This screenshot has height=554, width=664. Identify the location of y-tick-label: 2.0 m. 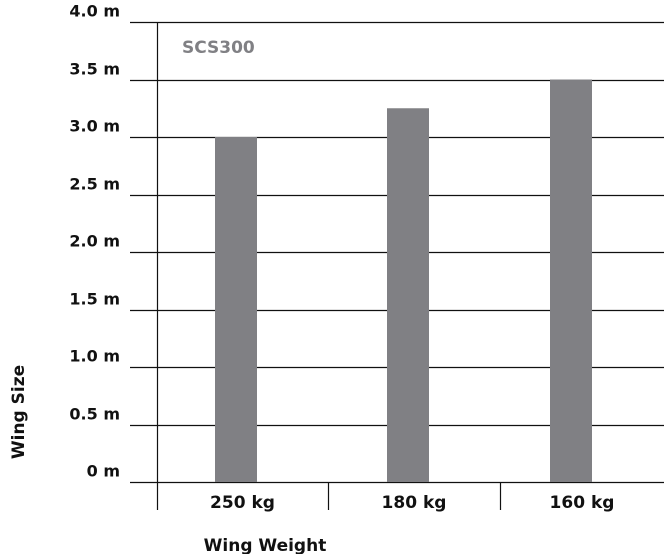
(94, 241).